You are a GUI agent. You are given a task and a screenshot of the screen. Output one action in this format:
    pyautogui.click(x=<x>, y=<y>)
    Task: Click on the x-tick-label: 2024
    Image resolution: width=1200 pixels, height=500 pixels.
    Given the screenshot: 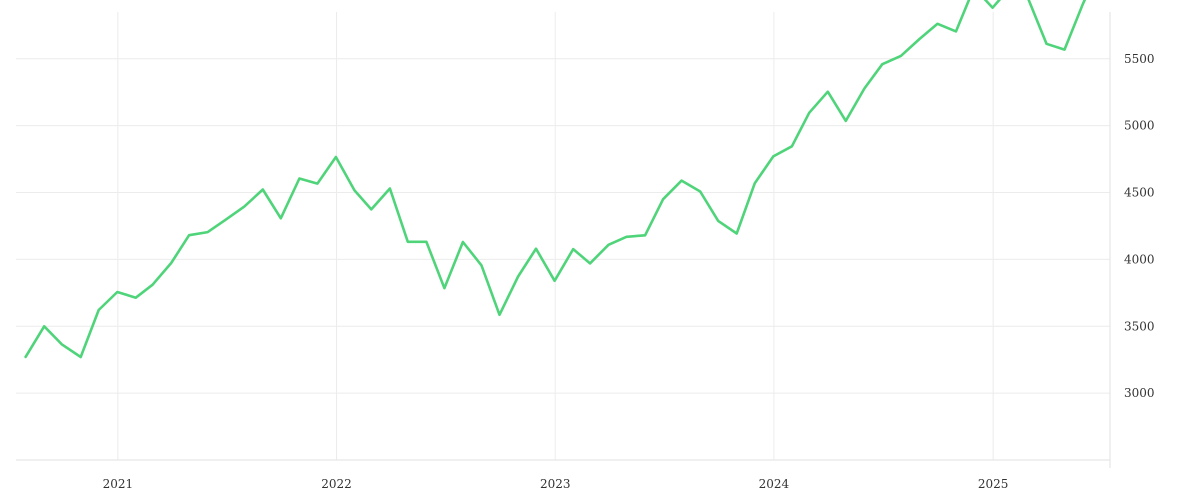 What is the action you would take?
    pyautogui.click(x=774, y=484)
    